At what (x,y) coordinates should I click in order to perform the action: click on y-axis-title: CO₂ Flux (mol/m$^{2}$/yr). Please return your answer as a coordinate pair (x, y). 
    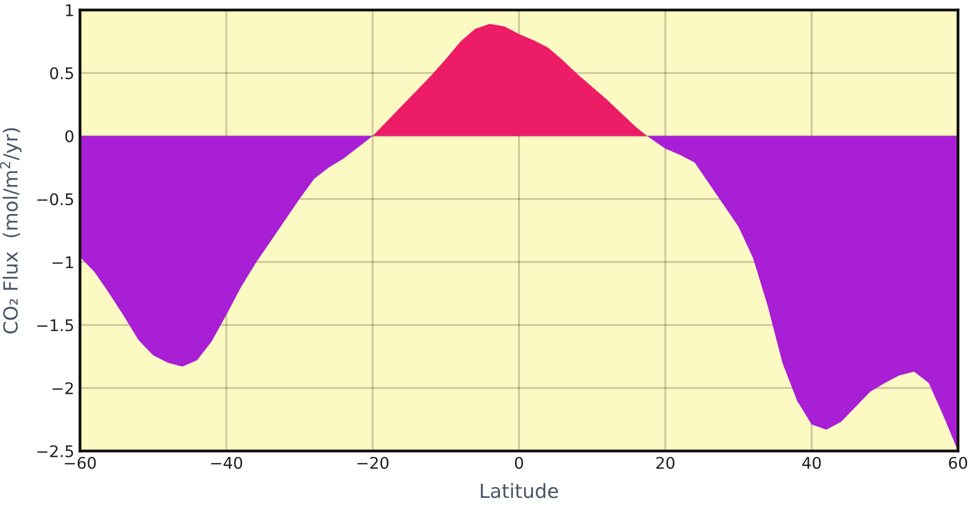
    Looking at the image, I should click on (11, 231).